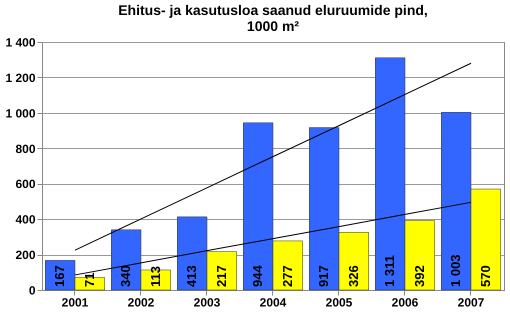 Image resolution: width=510 pixels, height=312 pixels. Describe the element at coordinates (324, 276) in the screenshot. I see `data-label: 917` at that location.